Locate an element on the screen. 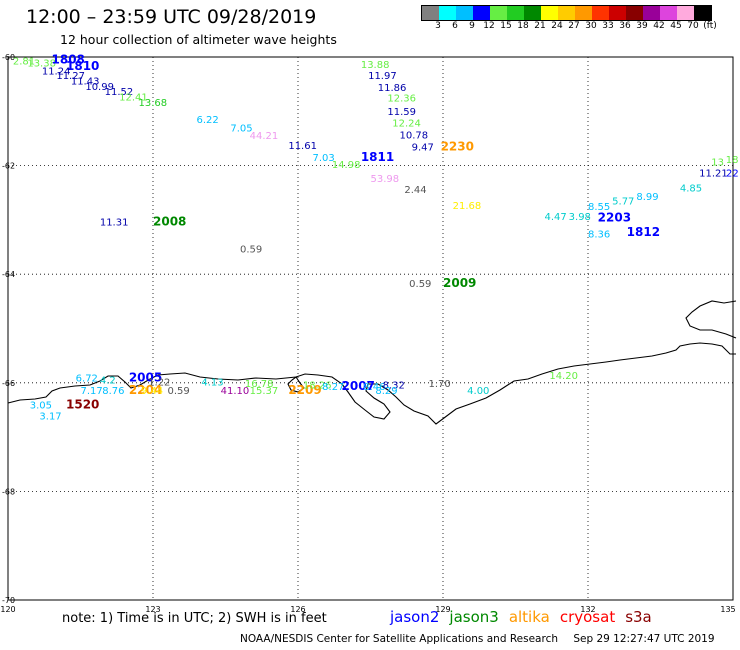 This screenshot has height=650, width=740. wave-height-value: 8.76 is located at coordinates (113, 391).